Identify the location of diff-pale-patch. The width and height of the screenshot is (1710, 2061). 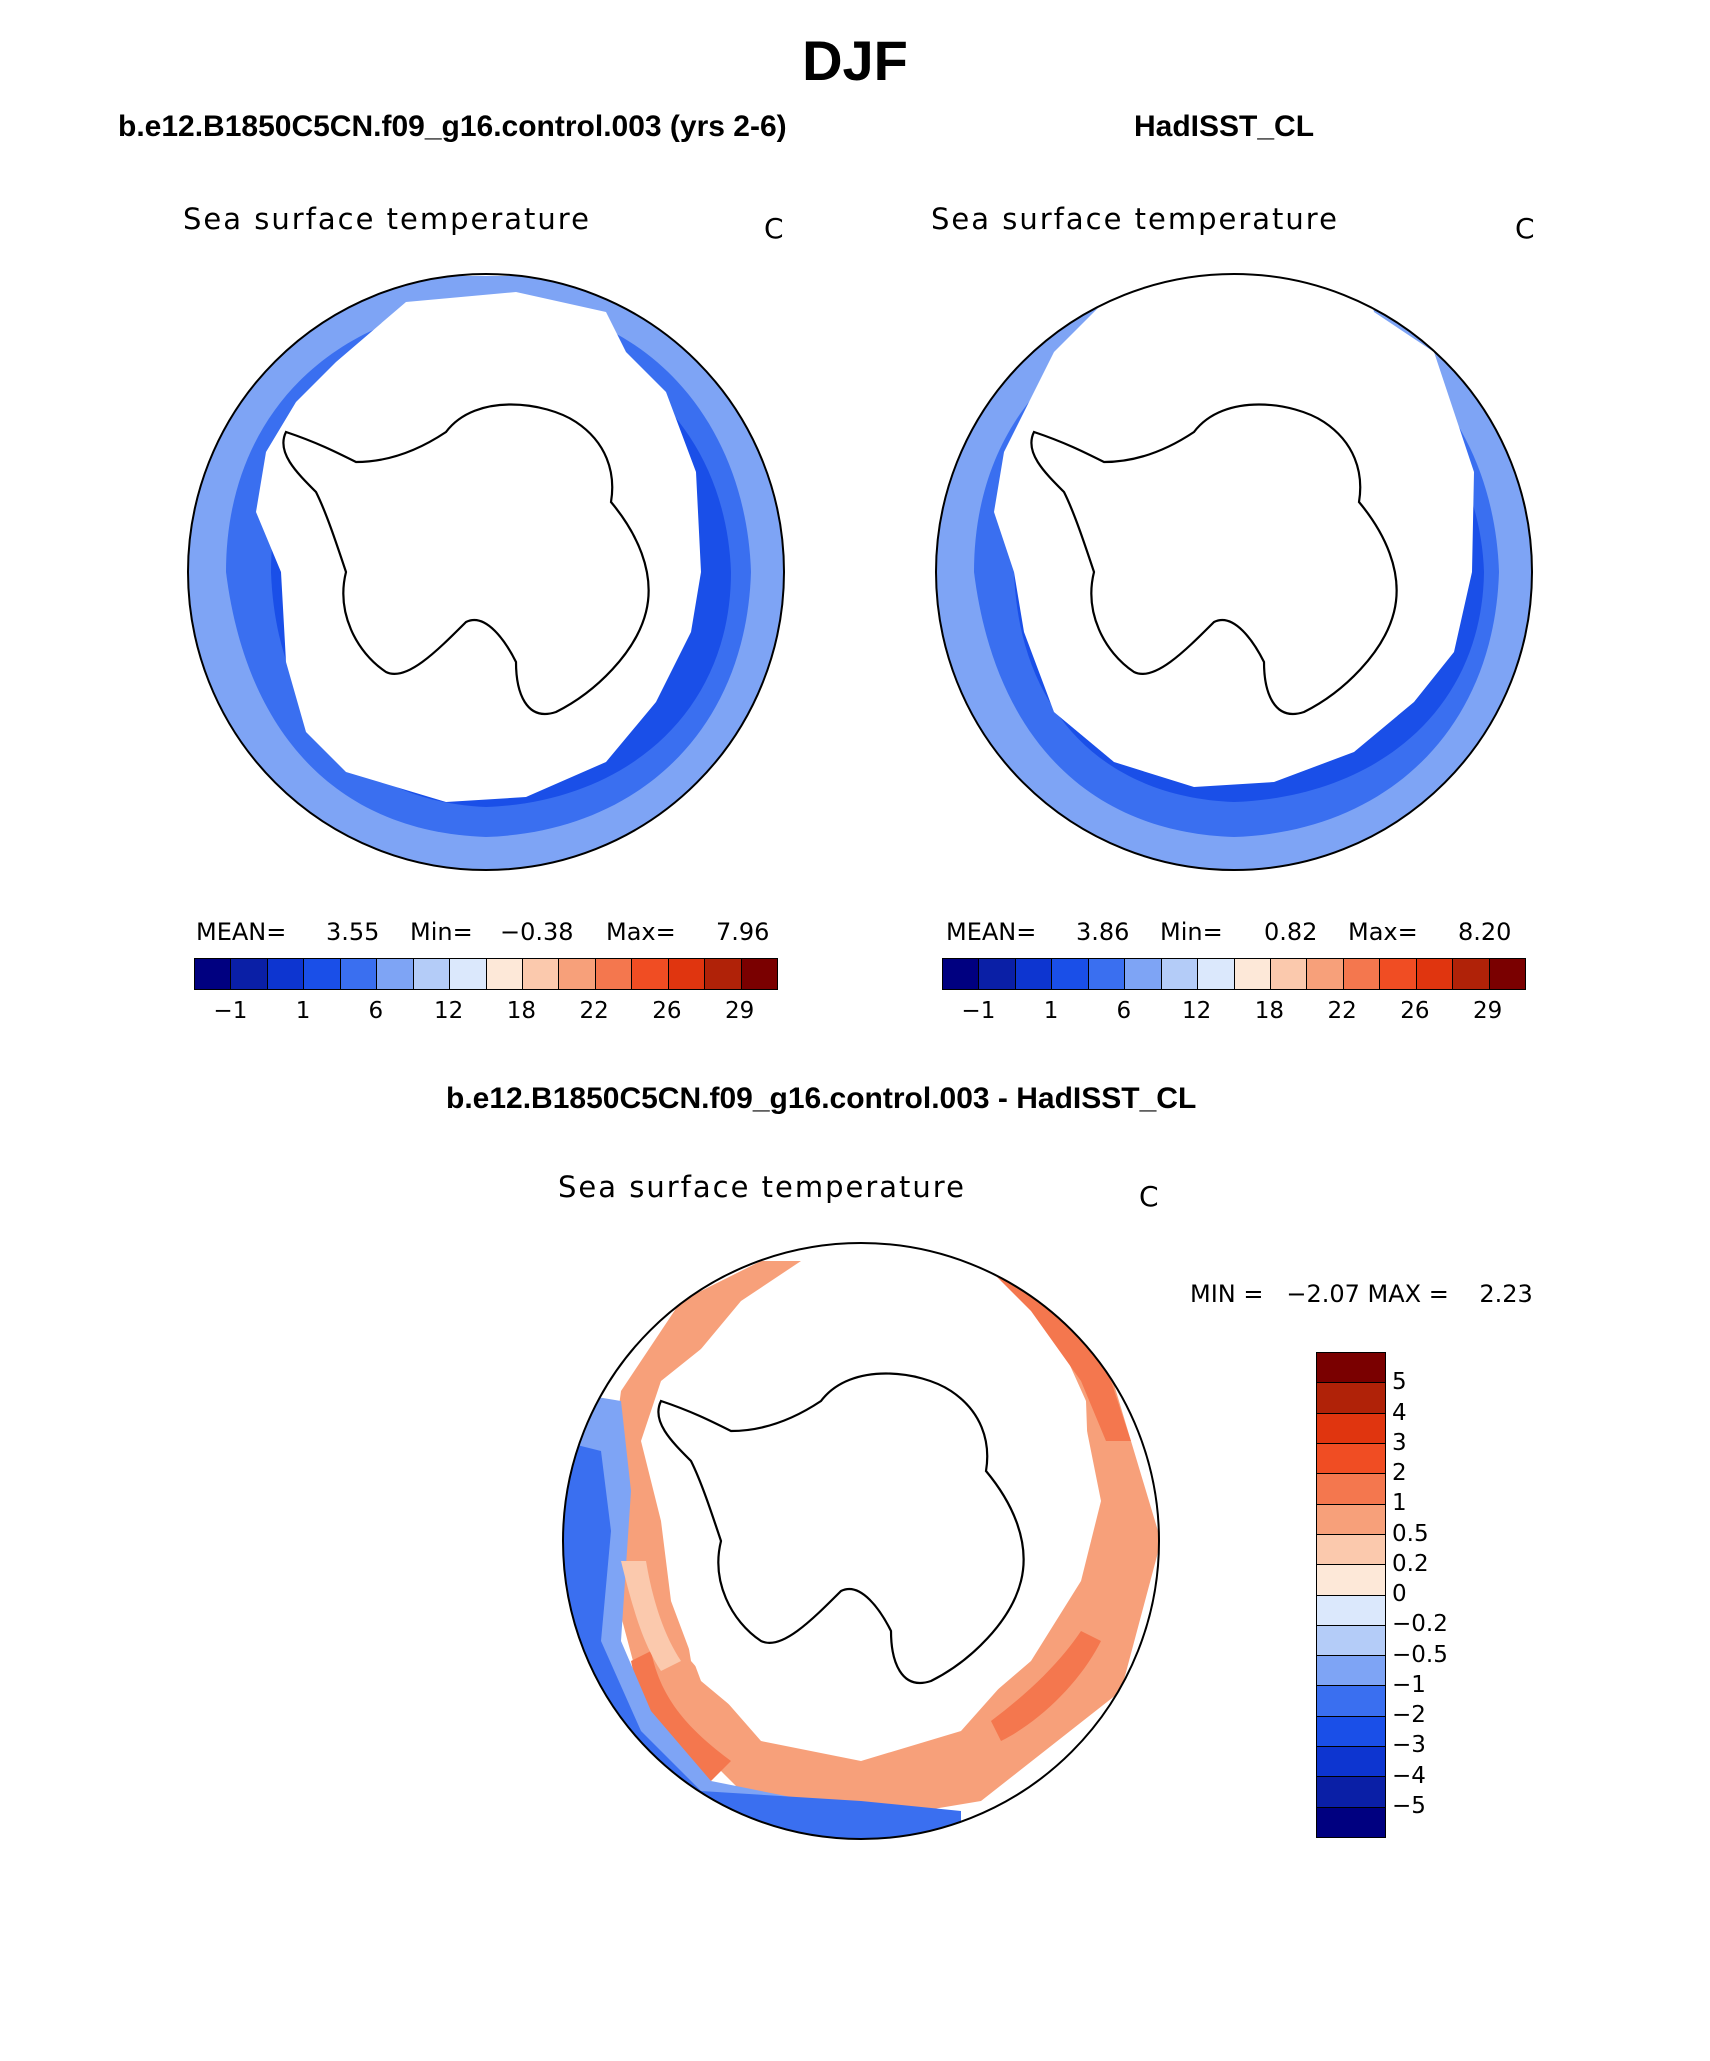
(651, 1616).